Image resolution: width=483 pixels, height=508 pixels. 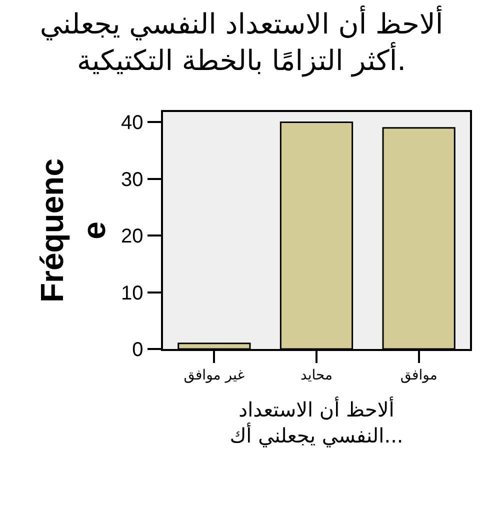 What do you see at coordinates (132, 123) in the screenshot?
I see `y-tick-label: 40` at bounding box center [132, 123].